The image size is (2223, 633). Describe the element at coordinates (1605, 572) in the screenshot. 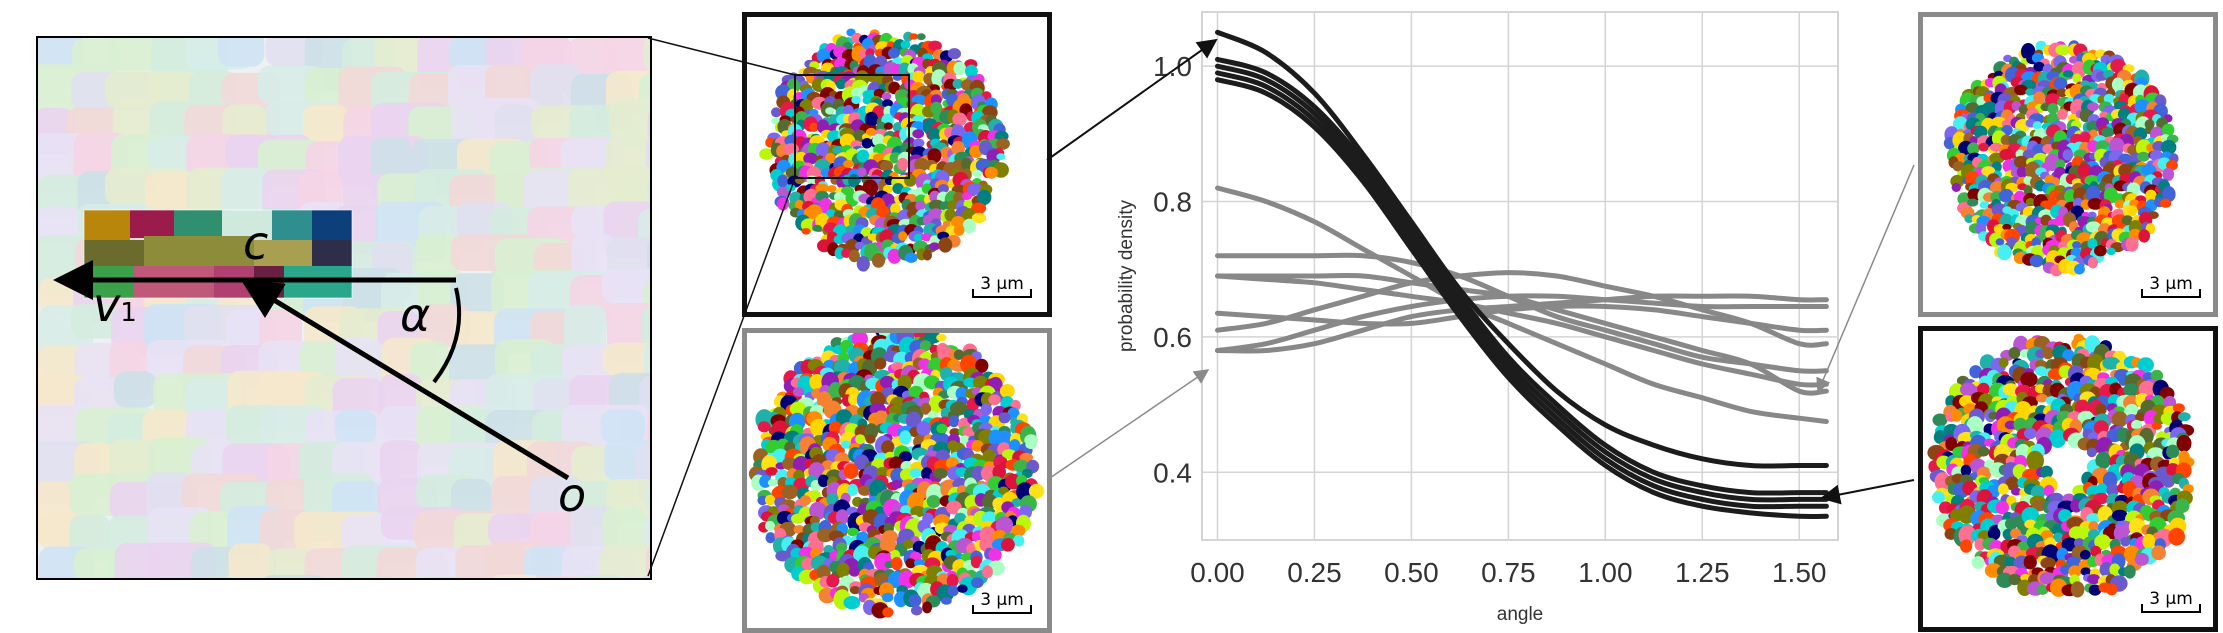

I see `x-tick-label: 1.00` at that location.